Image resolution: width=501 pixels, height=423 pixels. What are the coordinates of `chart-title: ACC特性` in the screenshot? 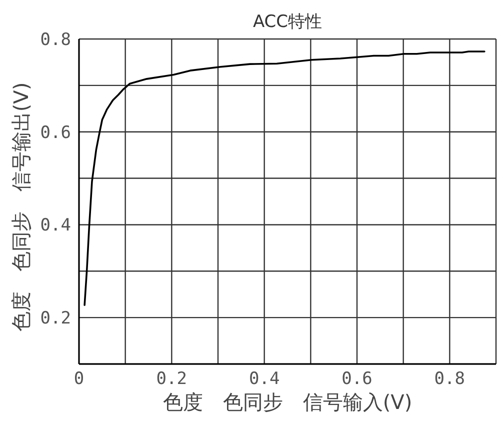 It's located at (288, 22).